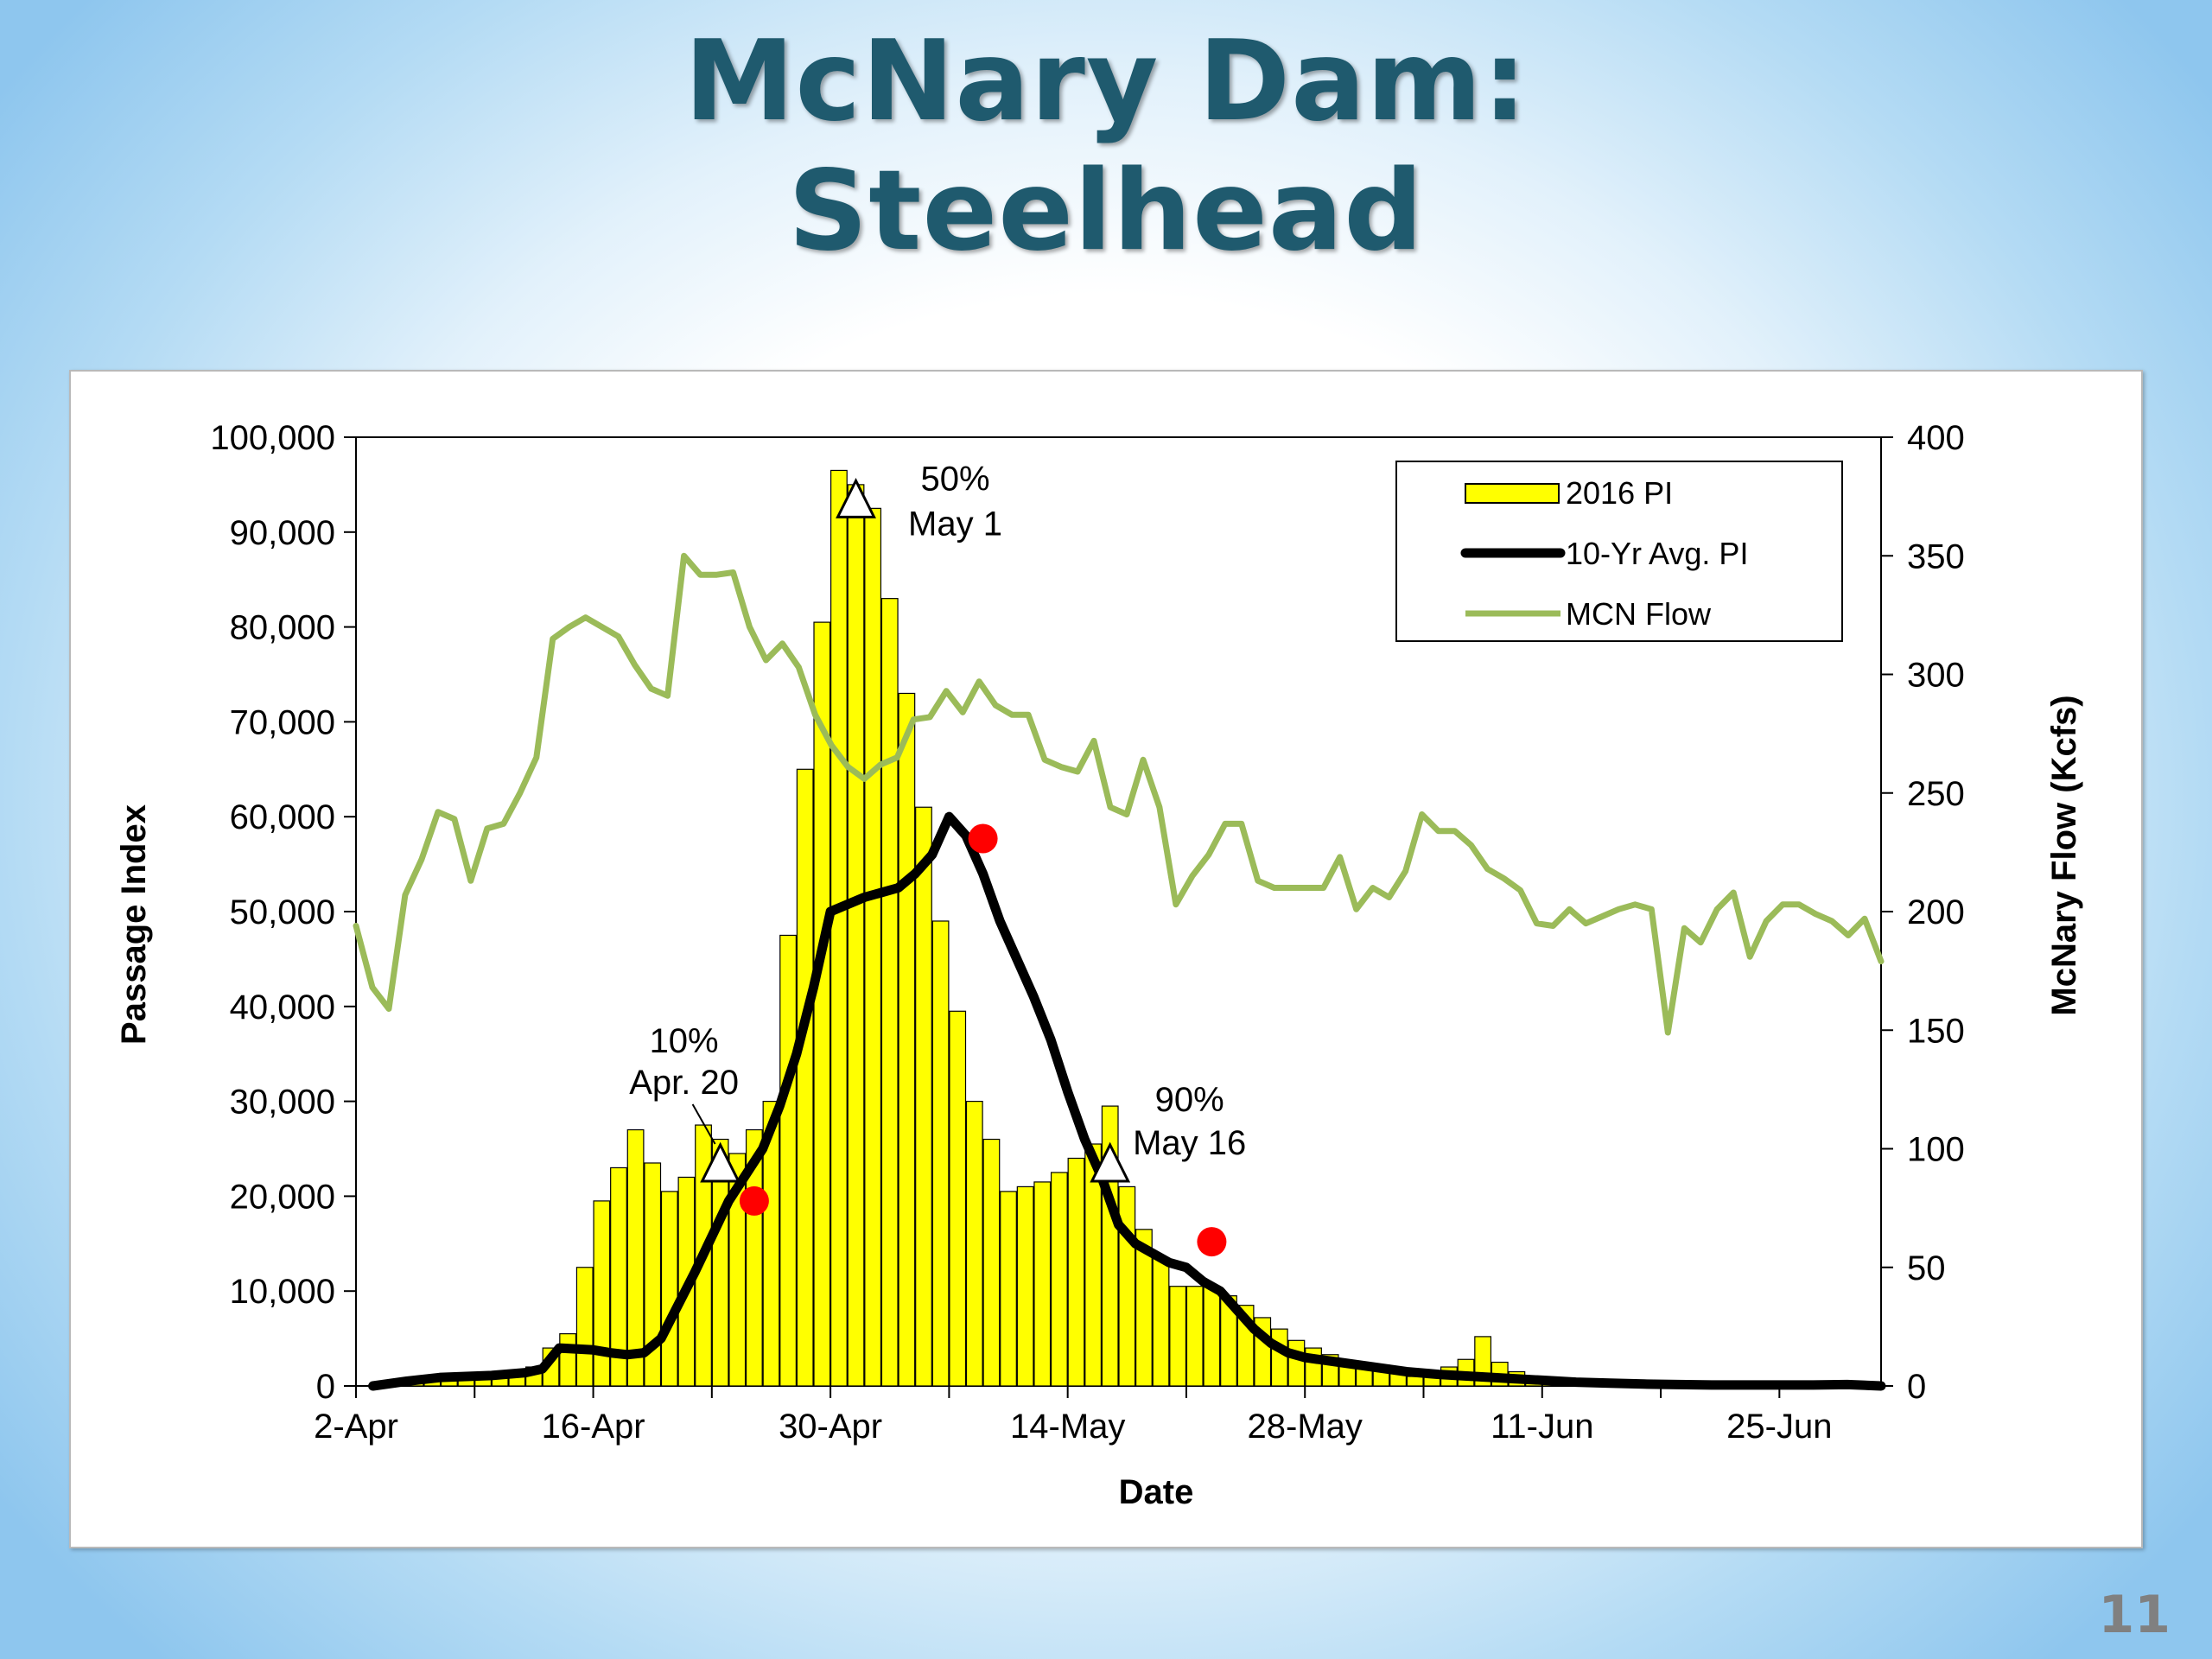 The width and height of the screenshot is (2212, 1659). I want to click on y2-tick-label: 250, so click(1936, 794).